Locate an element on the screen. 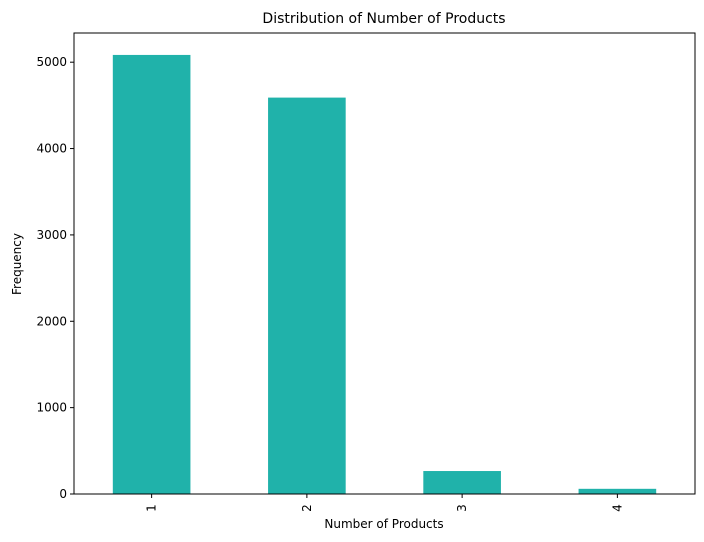 The image size is (704, 542). x-axis-label: Number of Products is located at coordinates (383, 524).